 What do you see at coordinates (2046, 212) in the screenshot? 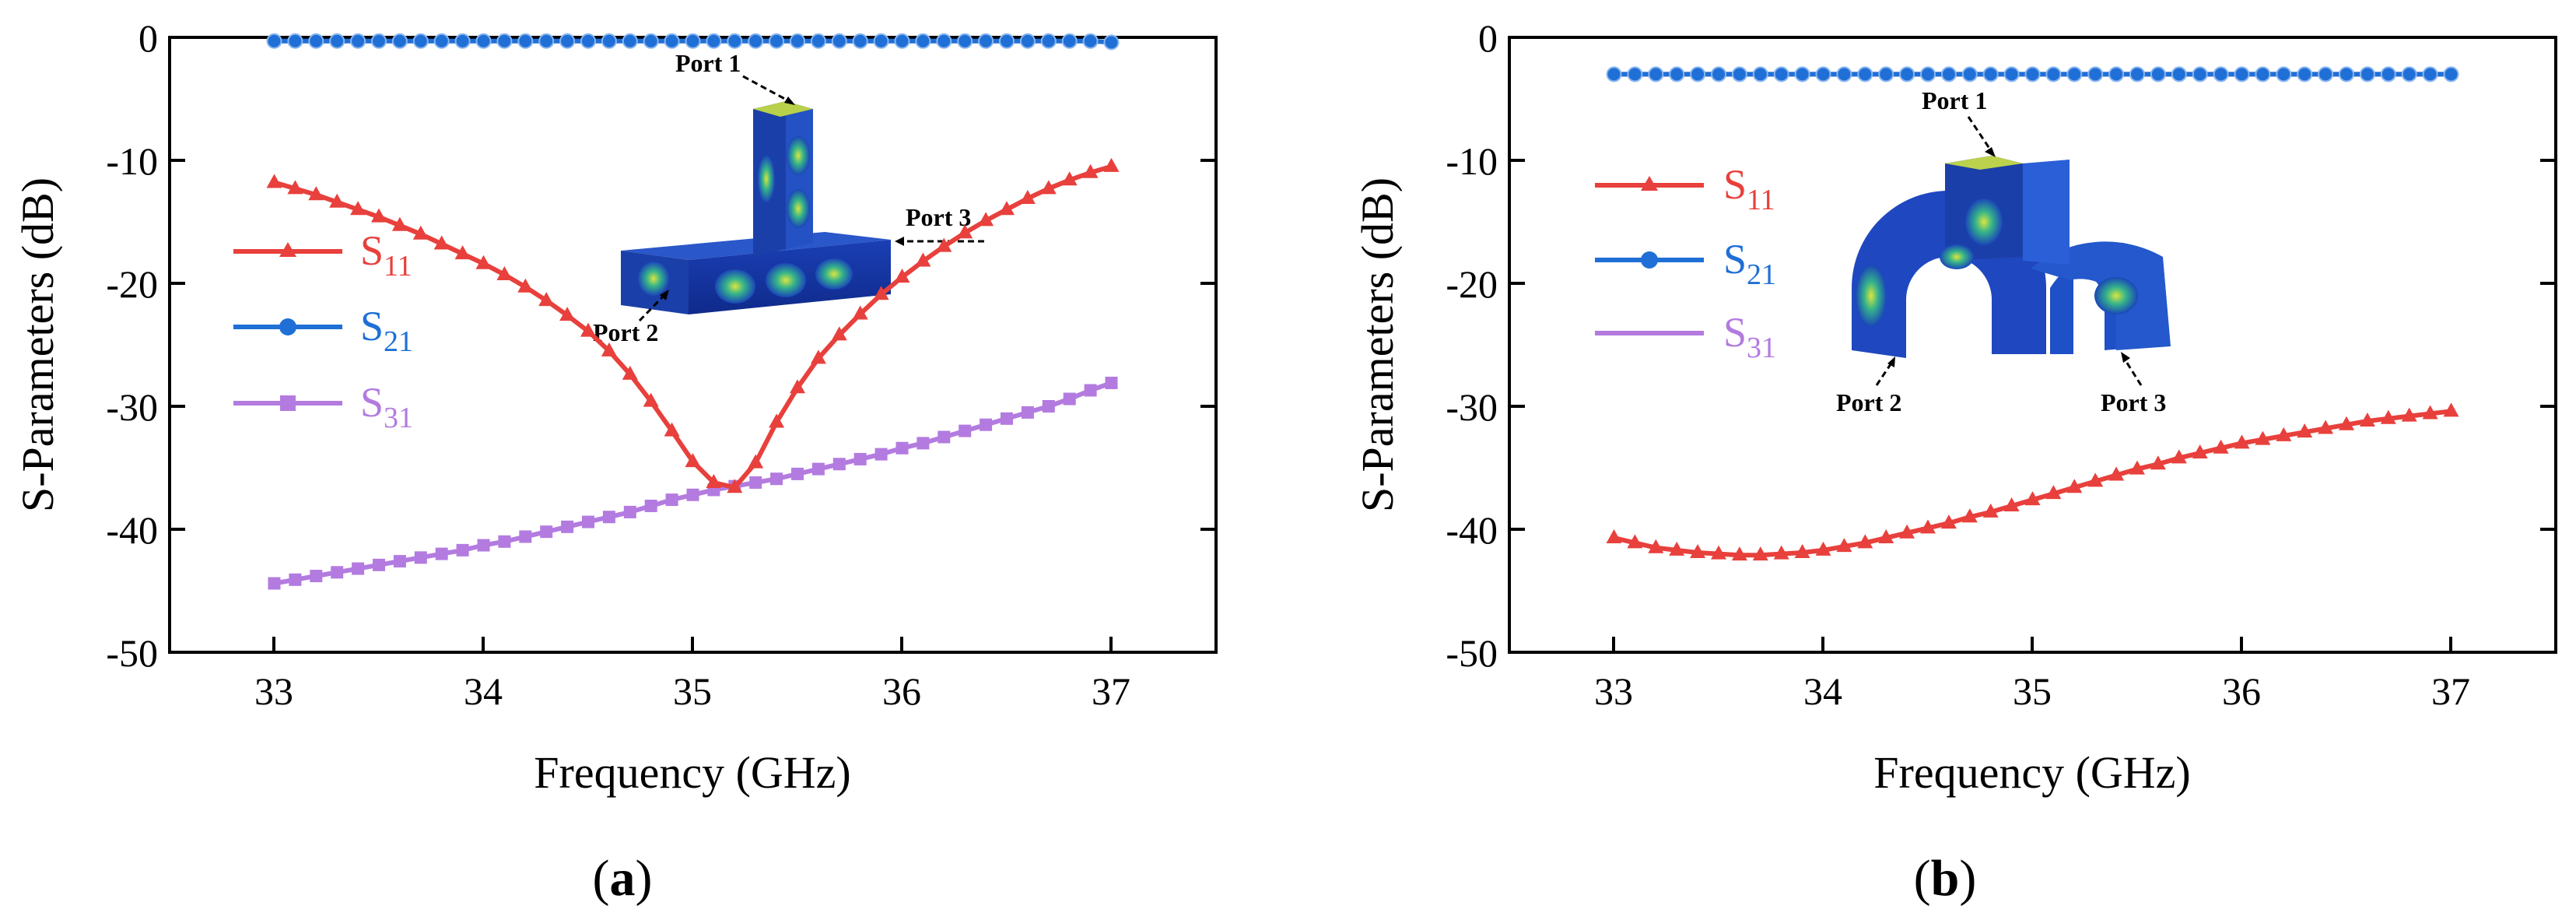
I see `inset-stem-front` at bounding box center [2046, 212].